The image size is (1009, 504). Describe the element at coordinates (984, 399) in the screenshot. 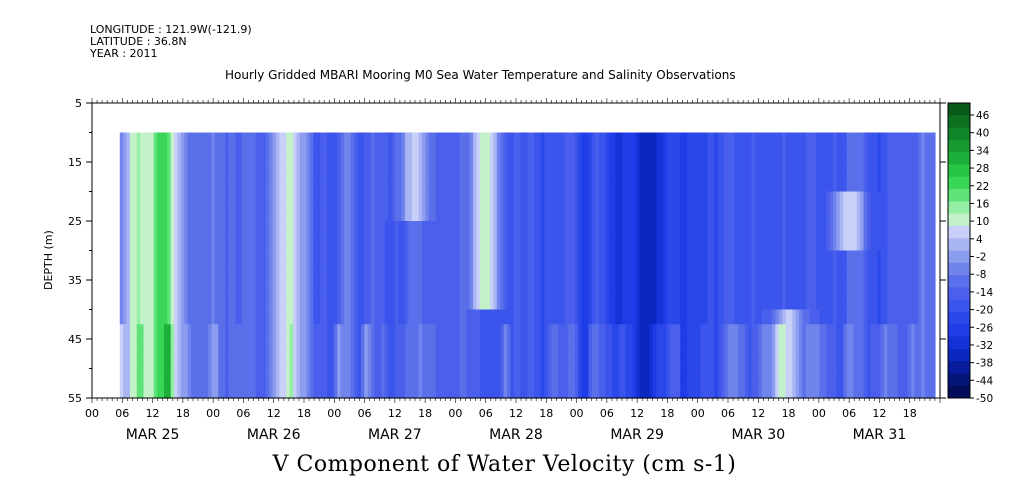

I see `colorbar-label: -50` at that location.